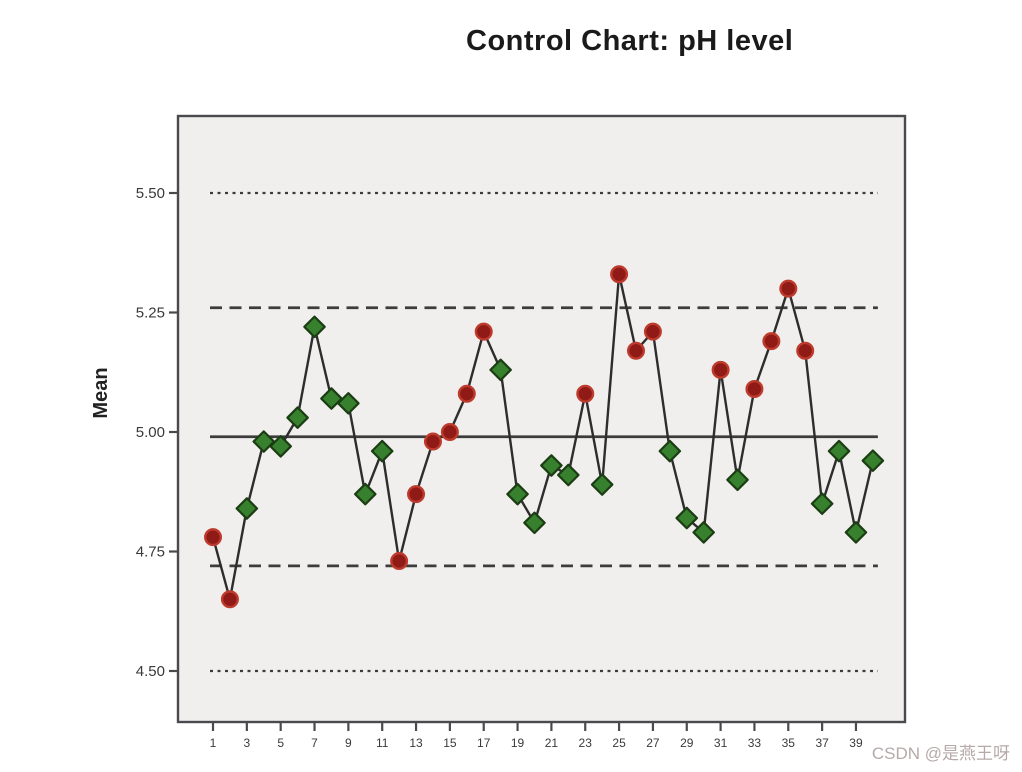 The width and height of the screenshot is (1022, 772). I want to click on x-tick-label: 21, so click(552, 743).